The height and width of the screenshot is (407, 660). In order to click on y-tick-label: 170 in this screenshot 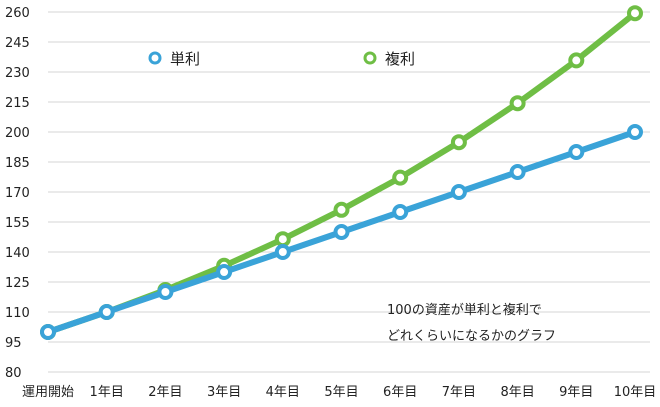, I will do `click(17, 193)`.